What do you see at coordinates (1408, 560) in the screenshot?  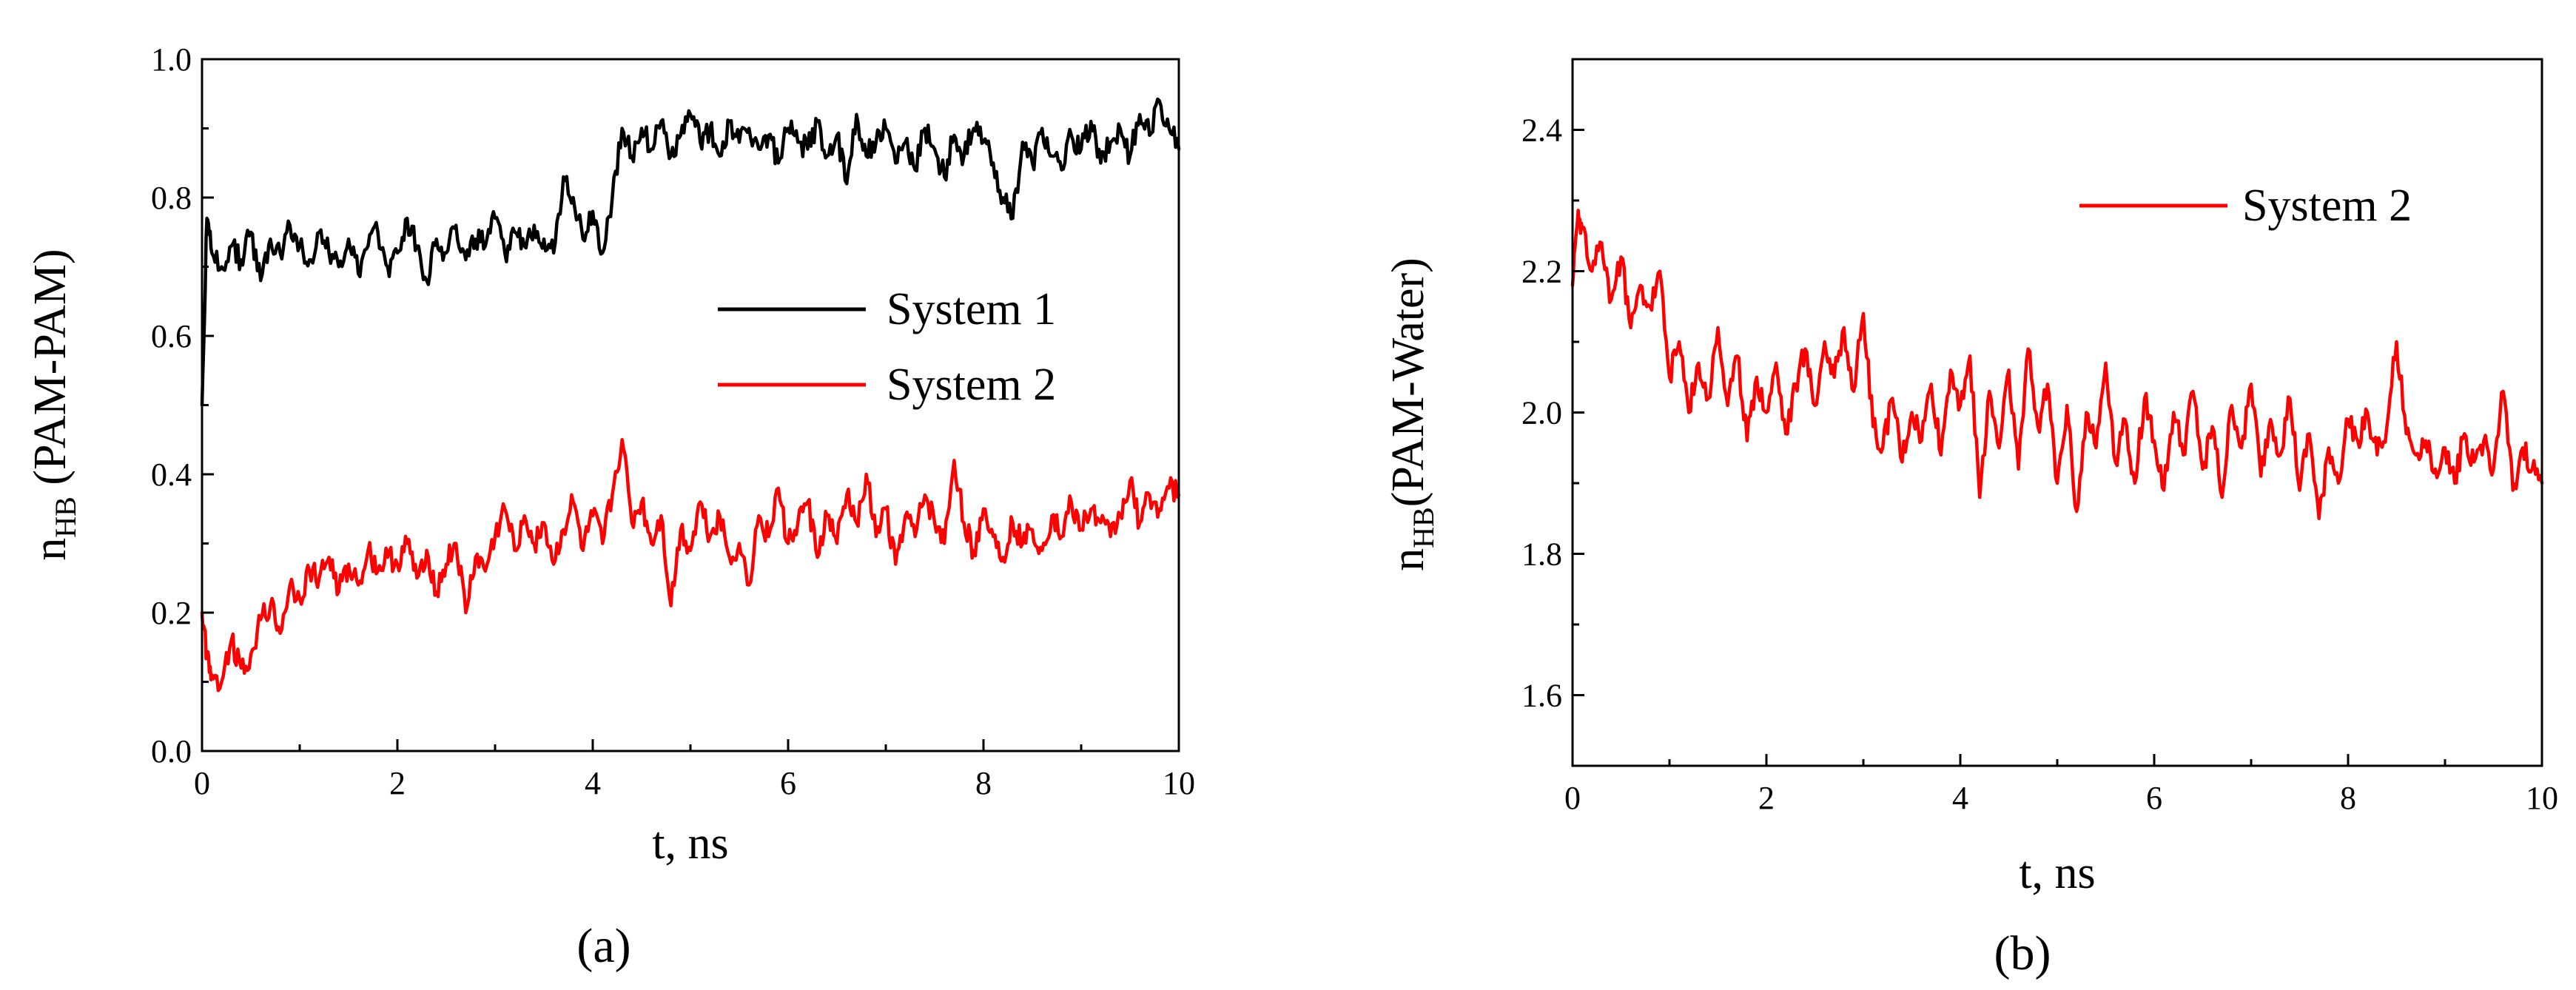 I see `panel-b-y-axis-title-main: n` at bounding box center [1408, 560].